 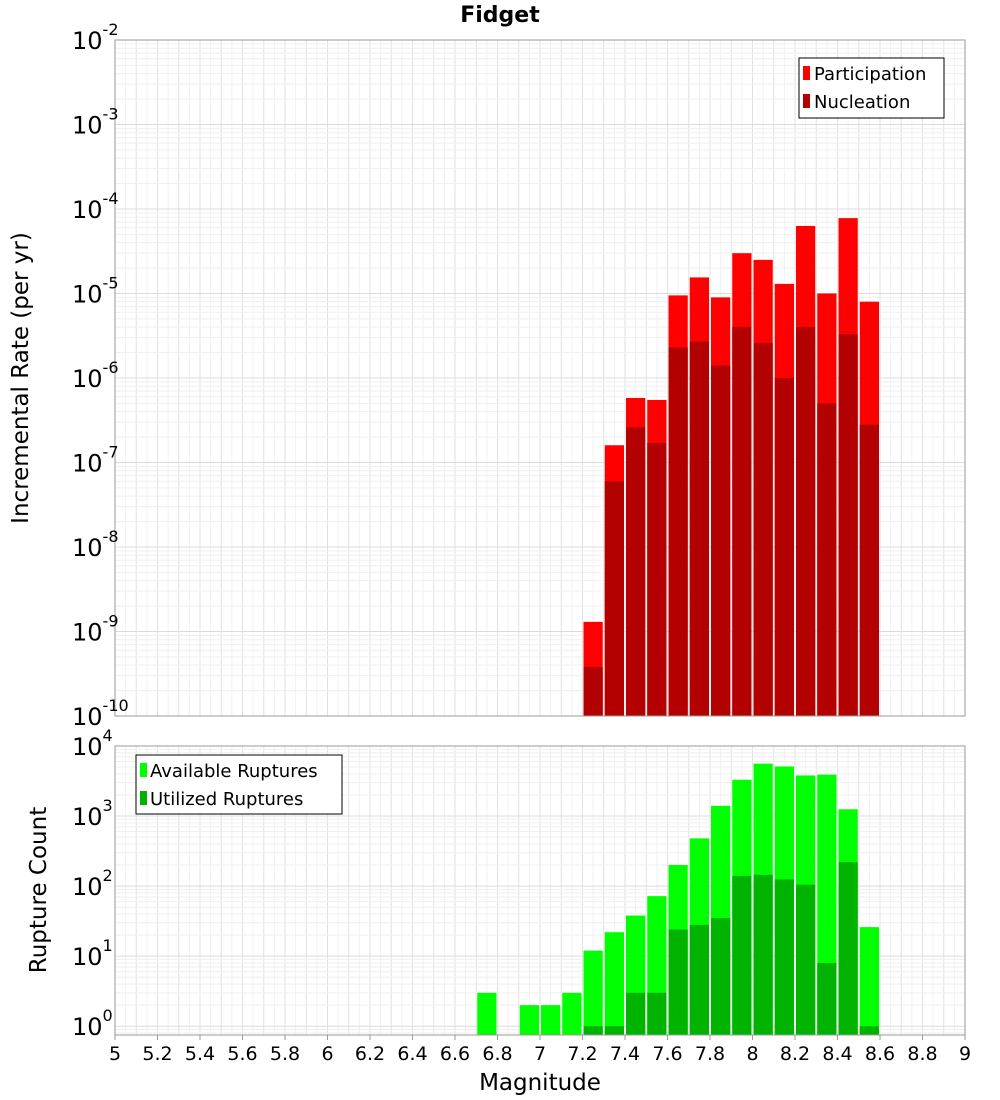 I want to click on y-tick-label: 10⁻⁶, so click(x=95, y=375).